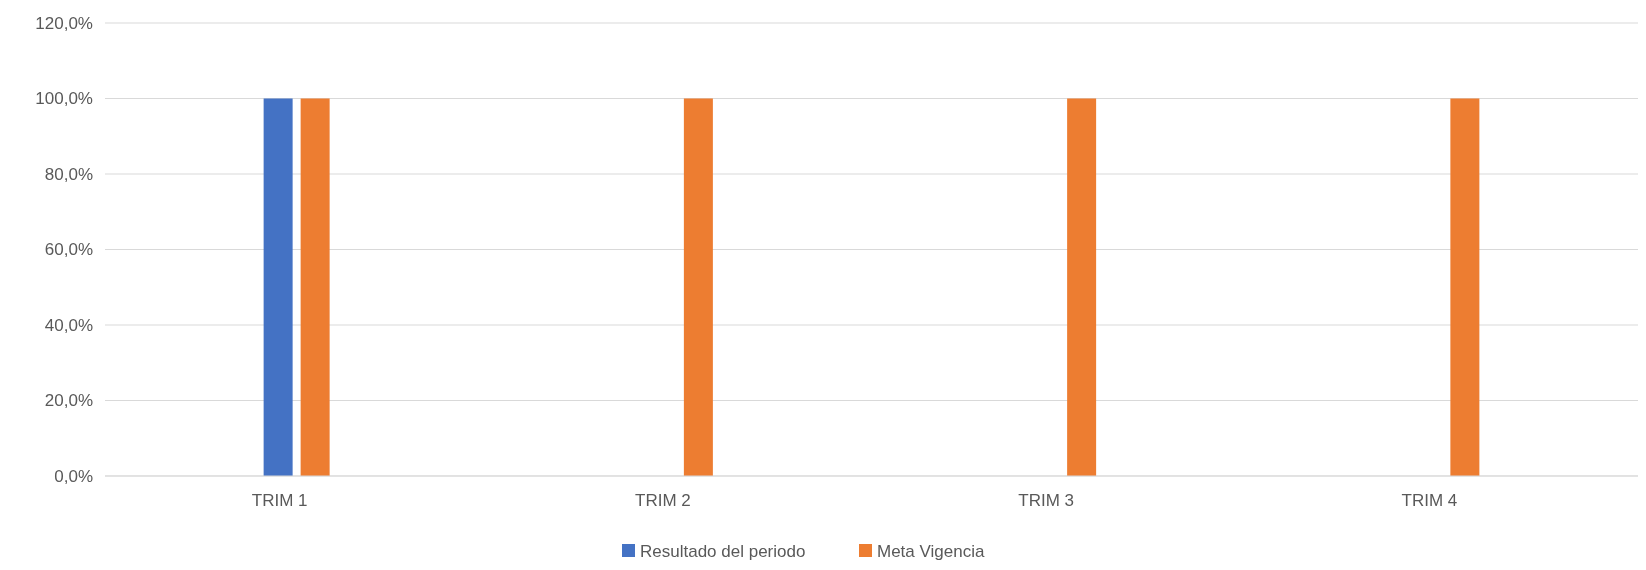 The image size is (1646, 570). Describe the element at coordinates (663, 500) in the screenshot. I see `x-tick-label: TRIM 2` at that location.